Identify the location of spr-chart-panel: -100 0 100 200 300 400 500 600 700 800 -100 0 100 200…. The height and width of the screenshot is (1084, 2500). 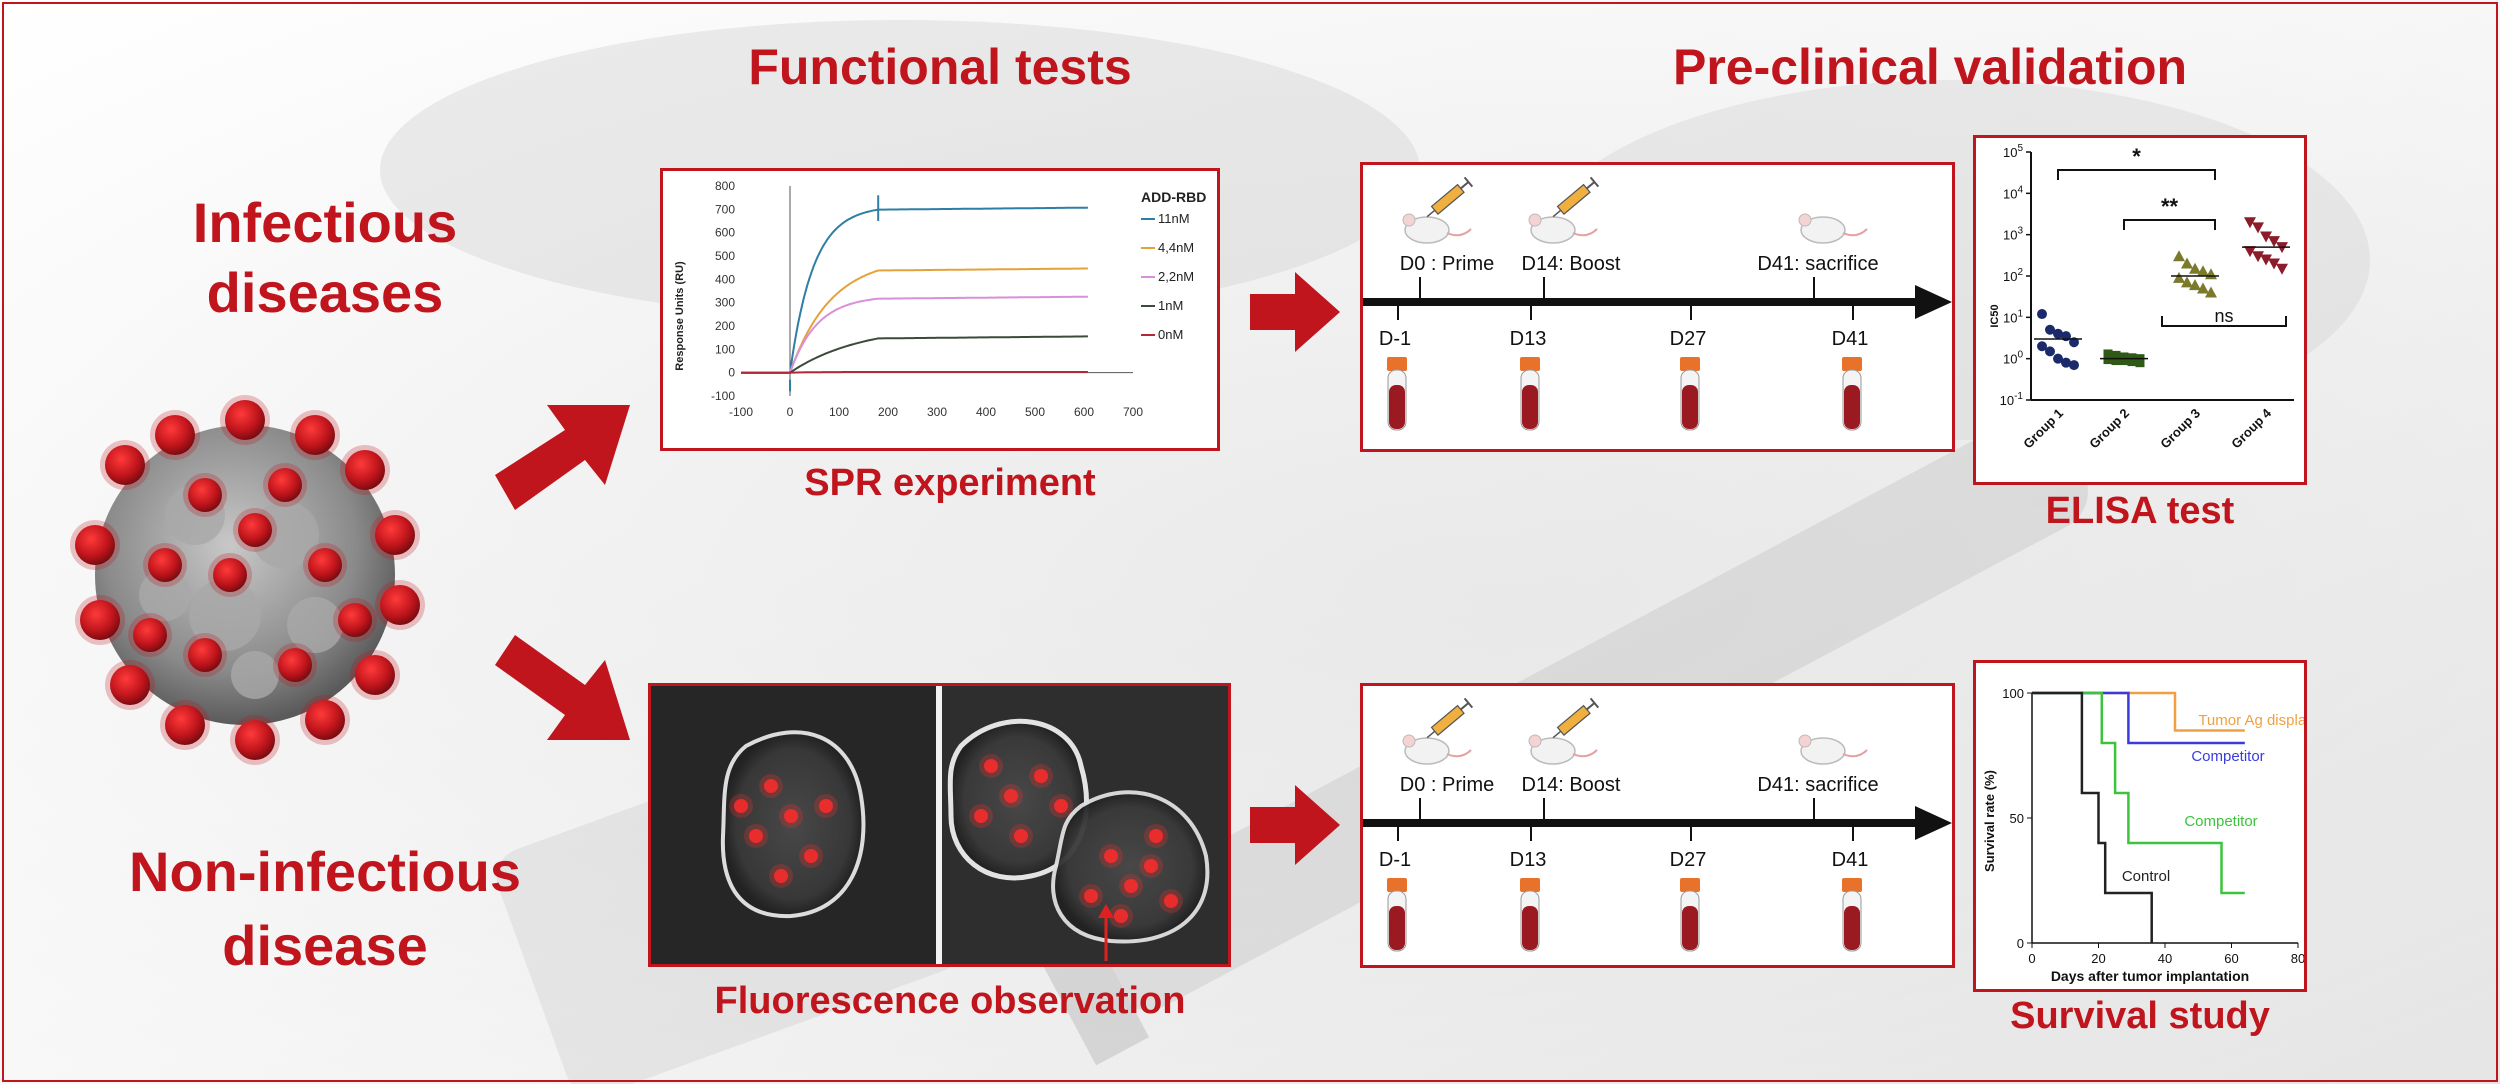
(940, 309).